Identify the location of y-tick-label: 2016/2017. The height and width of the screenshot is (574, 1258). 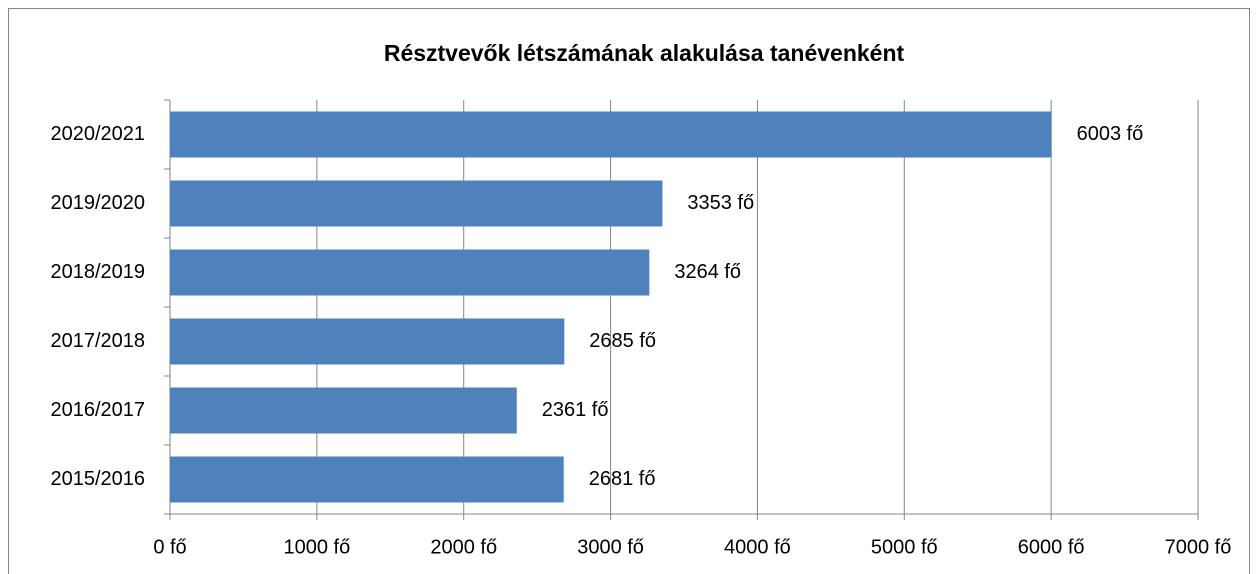
(97, 410).